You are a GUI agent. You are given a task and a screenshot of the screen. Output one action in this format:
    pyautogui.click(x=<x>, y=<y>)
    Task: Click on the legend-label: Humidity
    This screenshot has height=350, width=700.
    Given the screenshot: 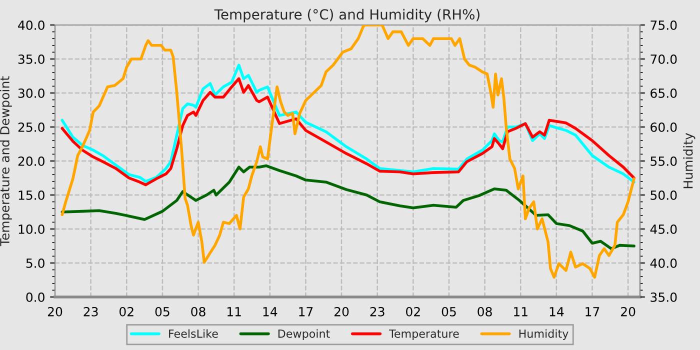 What is the action you would take?
    pyautogui.click(x=543, y=334)
    